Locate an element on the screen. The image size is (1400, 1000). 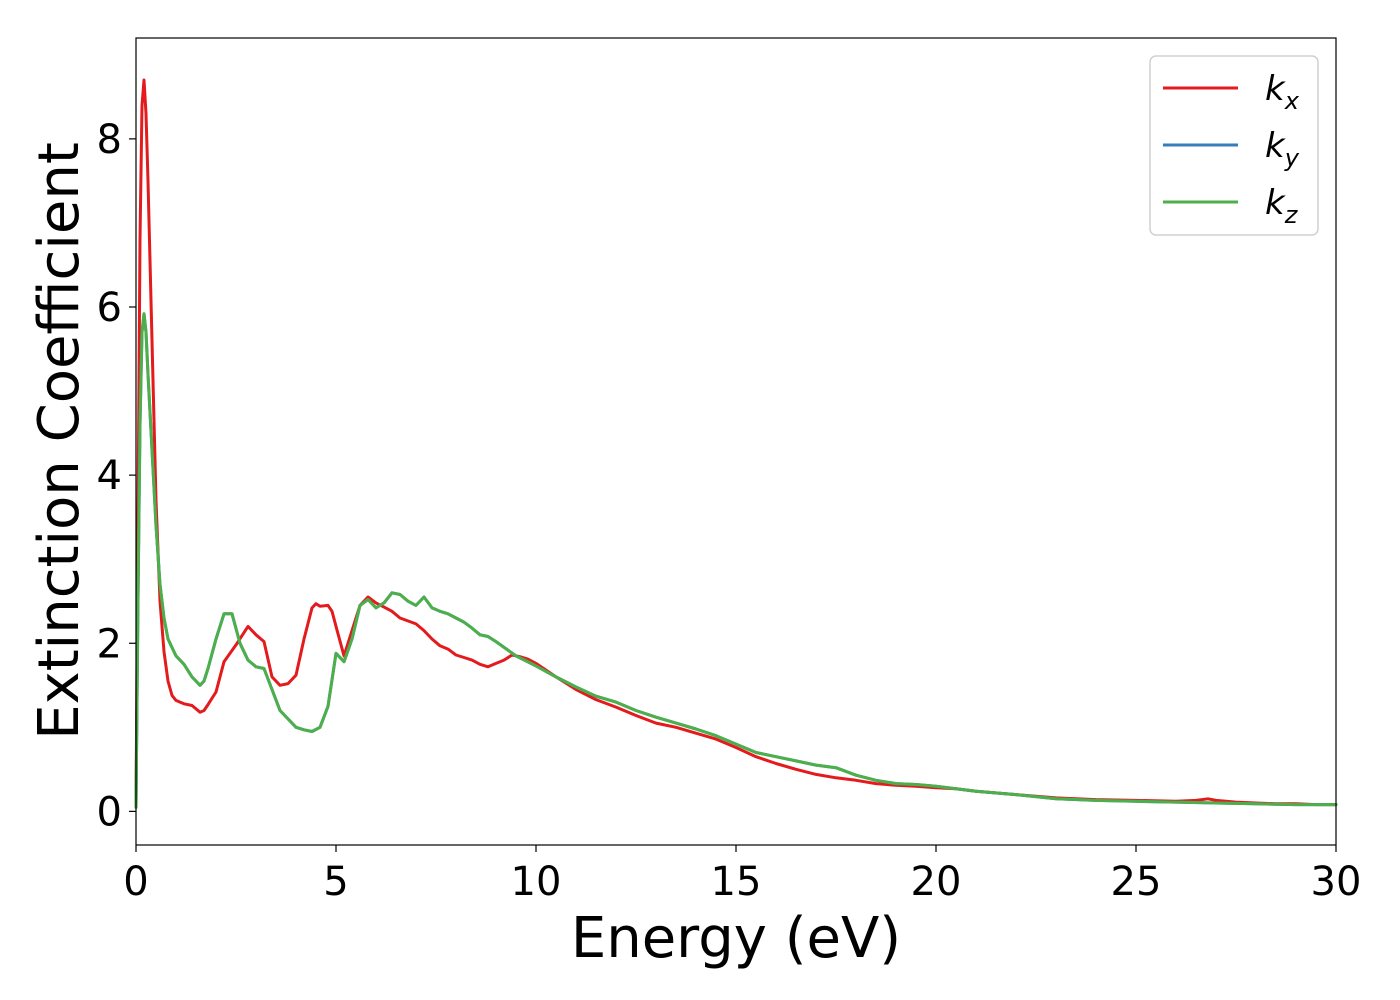
legend-label-z: kz is located at coordinates (1282, 206).